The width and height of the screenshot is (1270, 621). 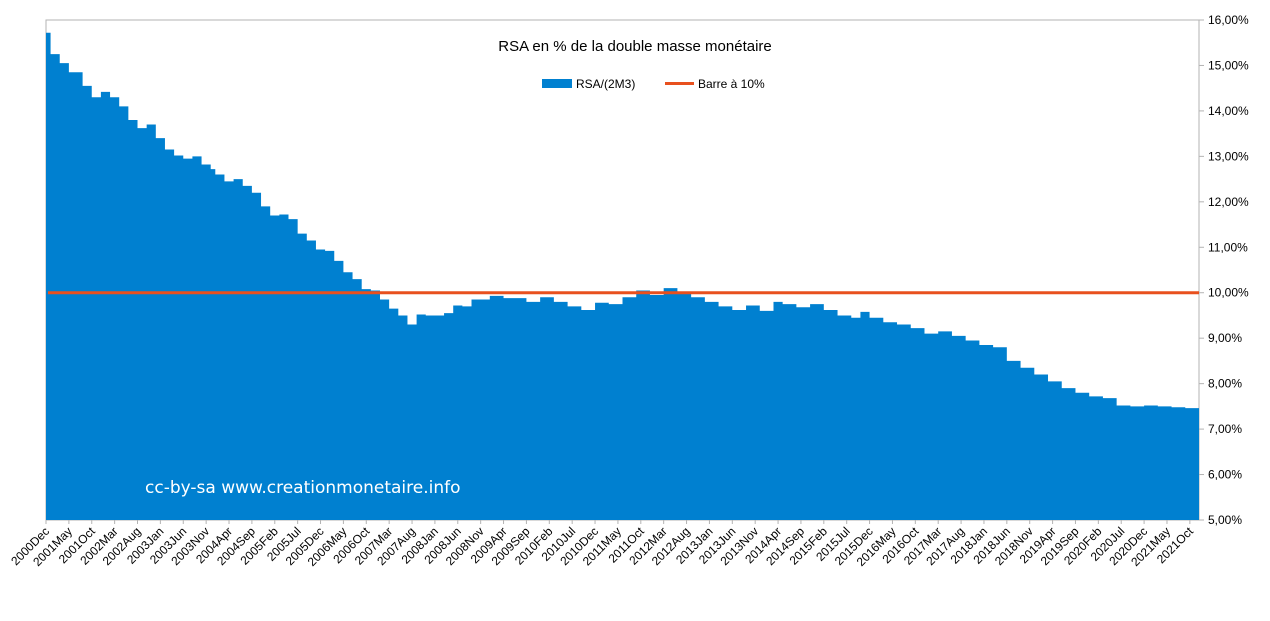 I want to click on y-tick-label: 15,00%, so click(x=1228, y=65).